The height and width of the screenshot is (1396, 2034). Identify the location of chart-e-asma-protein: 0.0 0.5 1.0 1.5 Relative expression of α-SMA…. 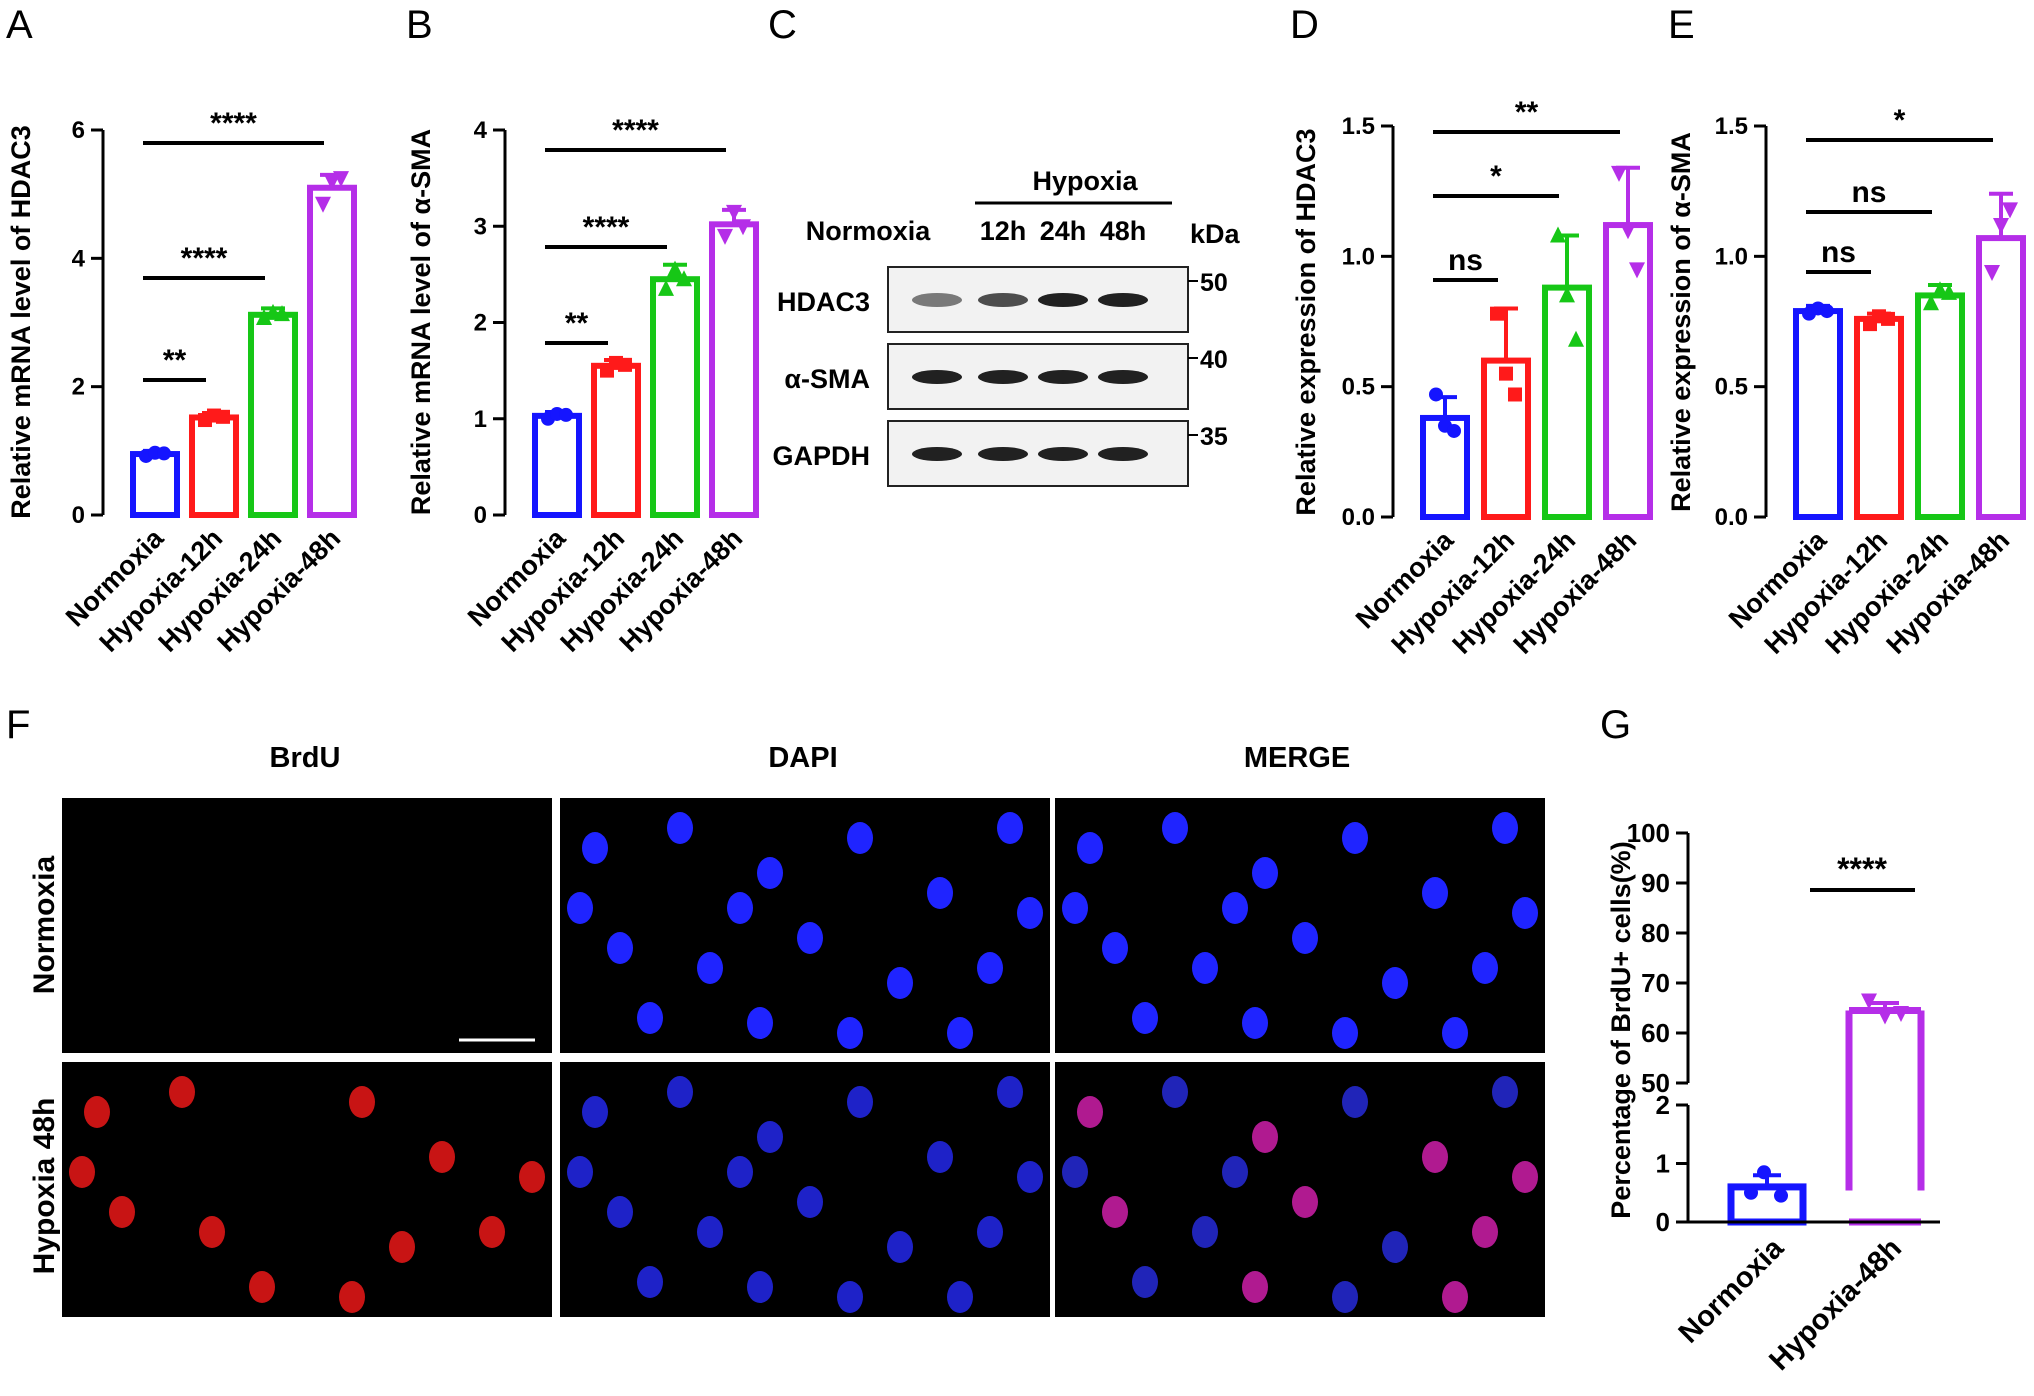
(1846, 382).